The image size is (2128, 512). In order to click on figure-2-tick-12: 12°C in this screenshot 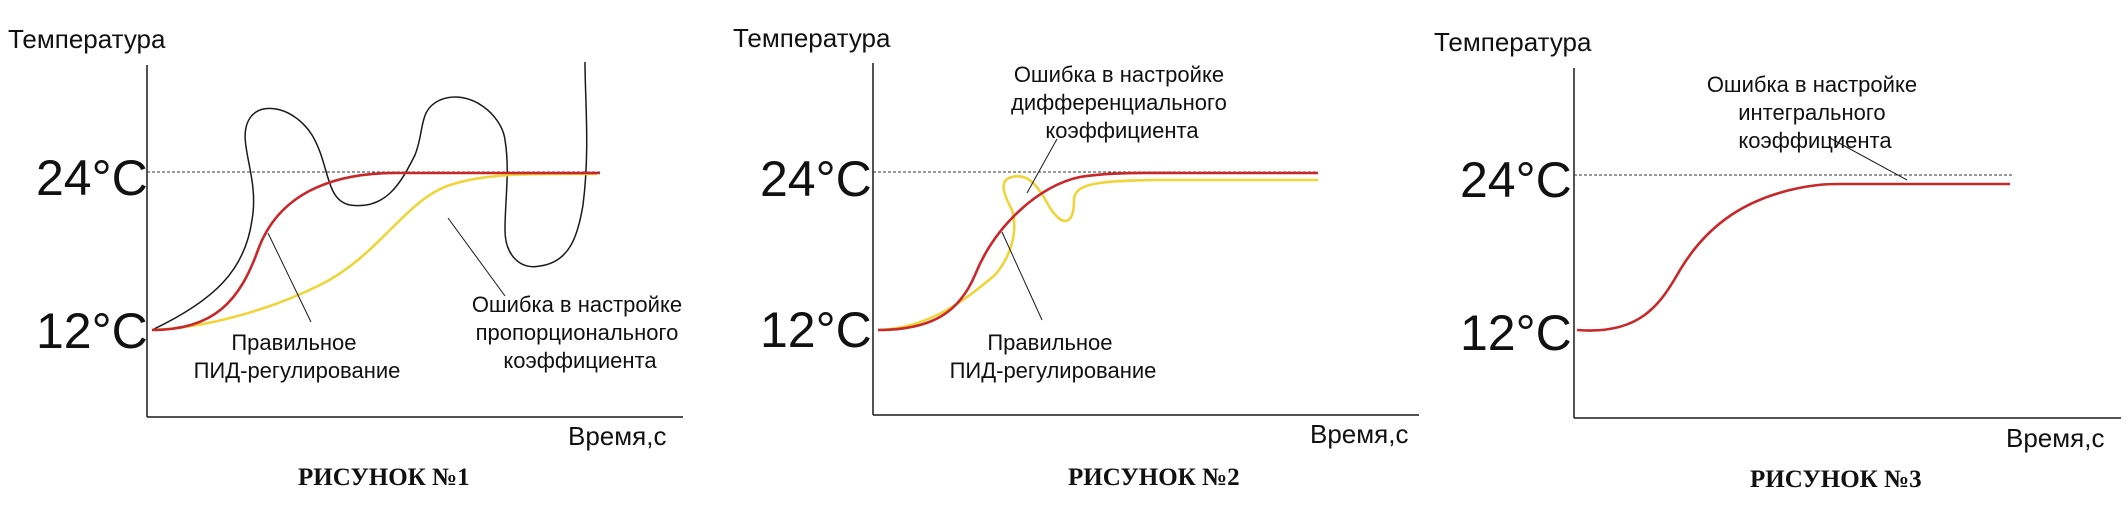, I will do `click(816, 330)`.